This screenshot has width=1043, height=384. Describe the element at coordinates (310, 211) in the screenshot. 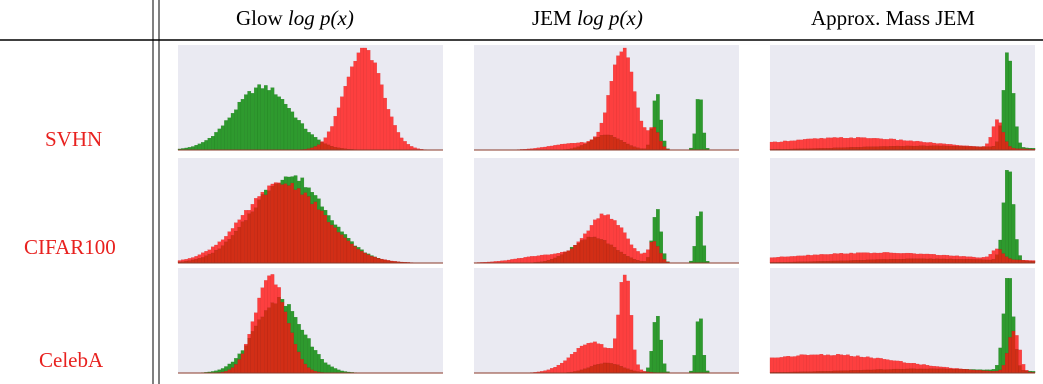

I see `panel-cifar100-glow` at that location.